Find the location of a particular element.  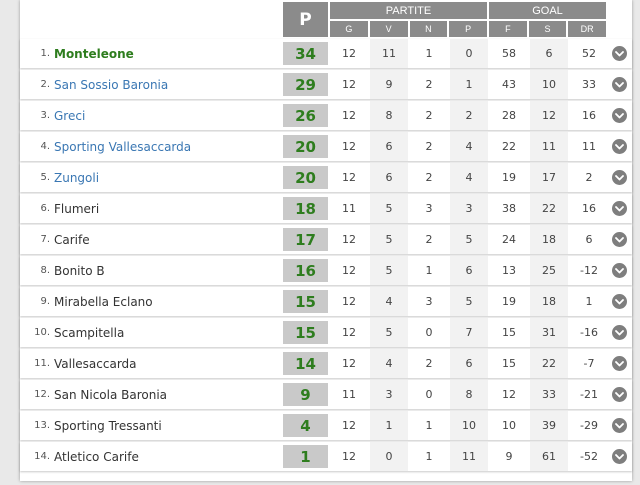

position-number: 6. is located at coordinates (45, 208).